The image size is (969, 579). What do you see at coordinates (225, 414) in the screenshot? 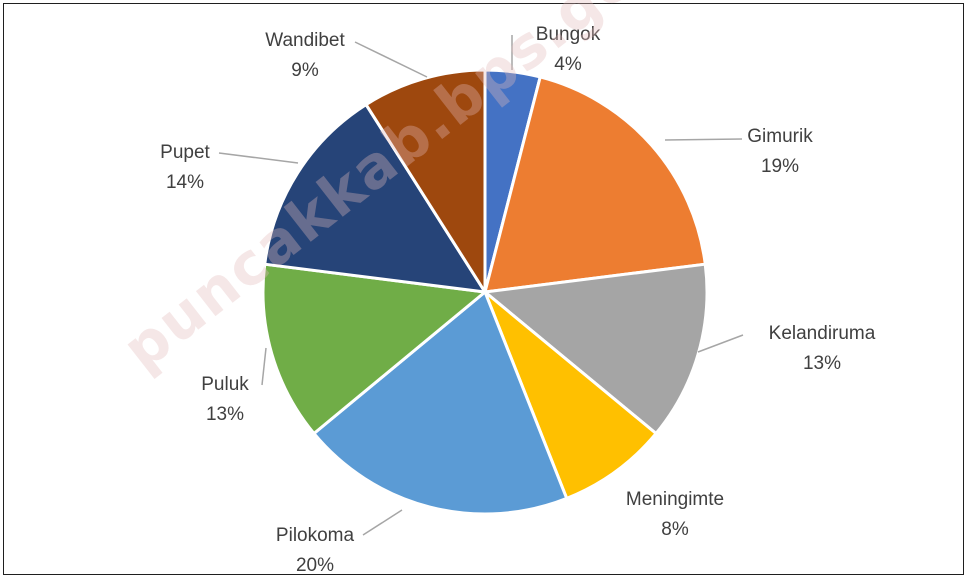
I see `slice-value-puluk: 13%` at bounding box center [225, 414].